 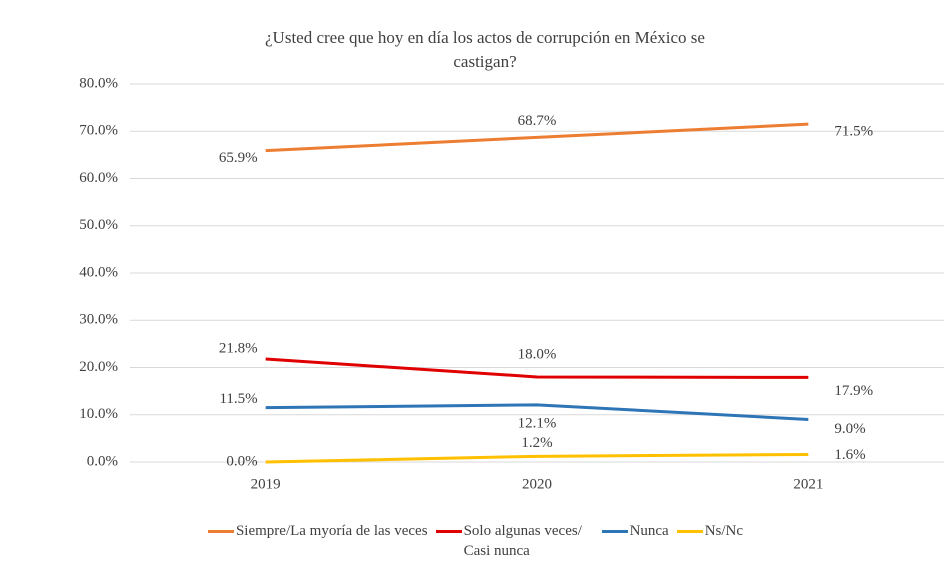 I want to click on legend-item: Ns/Nc, so click(x=710, y=531).